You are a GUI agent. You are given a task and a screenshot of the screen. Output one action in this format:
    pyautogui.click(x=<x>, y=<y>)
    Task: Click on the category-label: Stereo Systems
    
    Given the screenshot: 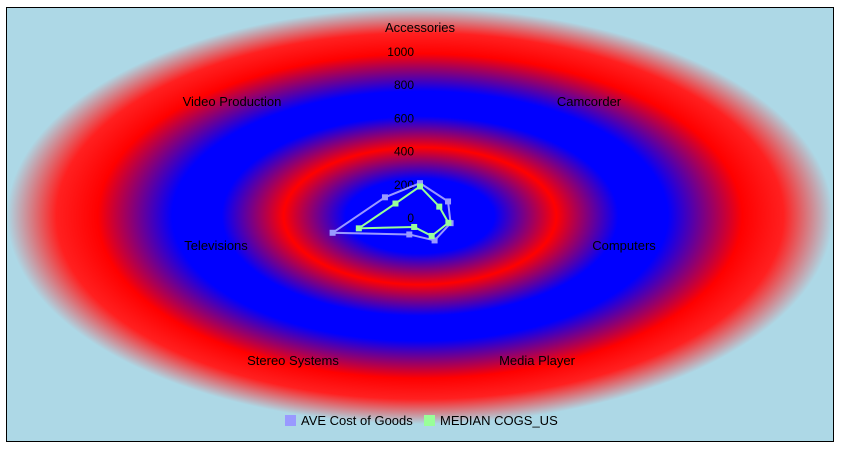 What is the action you would take?
    pyautogui.click(x=293, y=360)
    